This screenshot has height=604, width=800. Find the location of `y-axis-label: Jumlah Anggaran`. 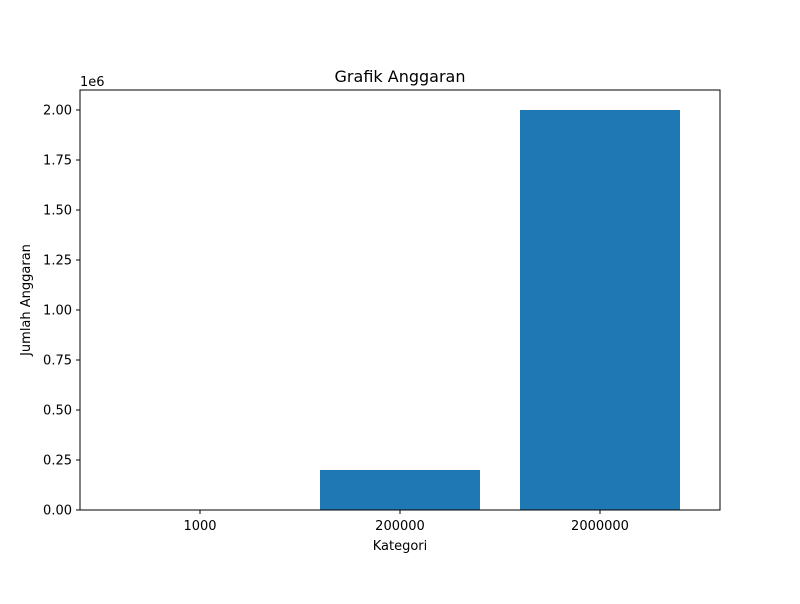

y-axis-label: Jumlah Anggaran is located at coordinates (26, 300).